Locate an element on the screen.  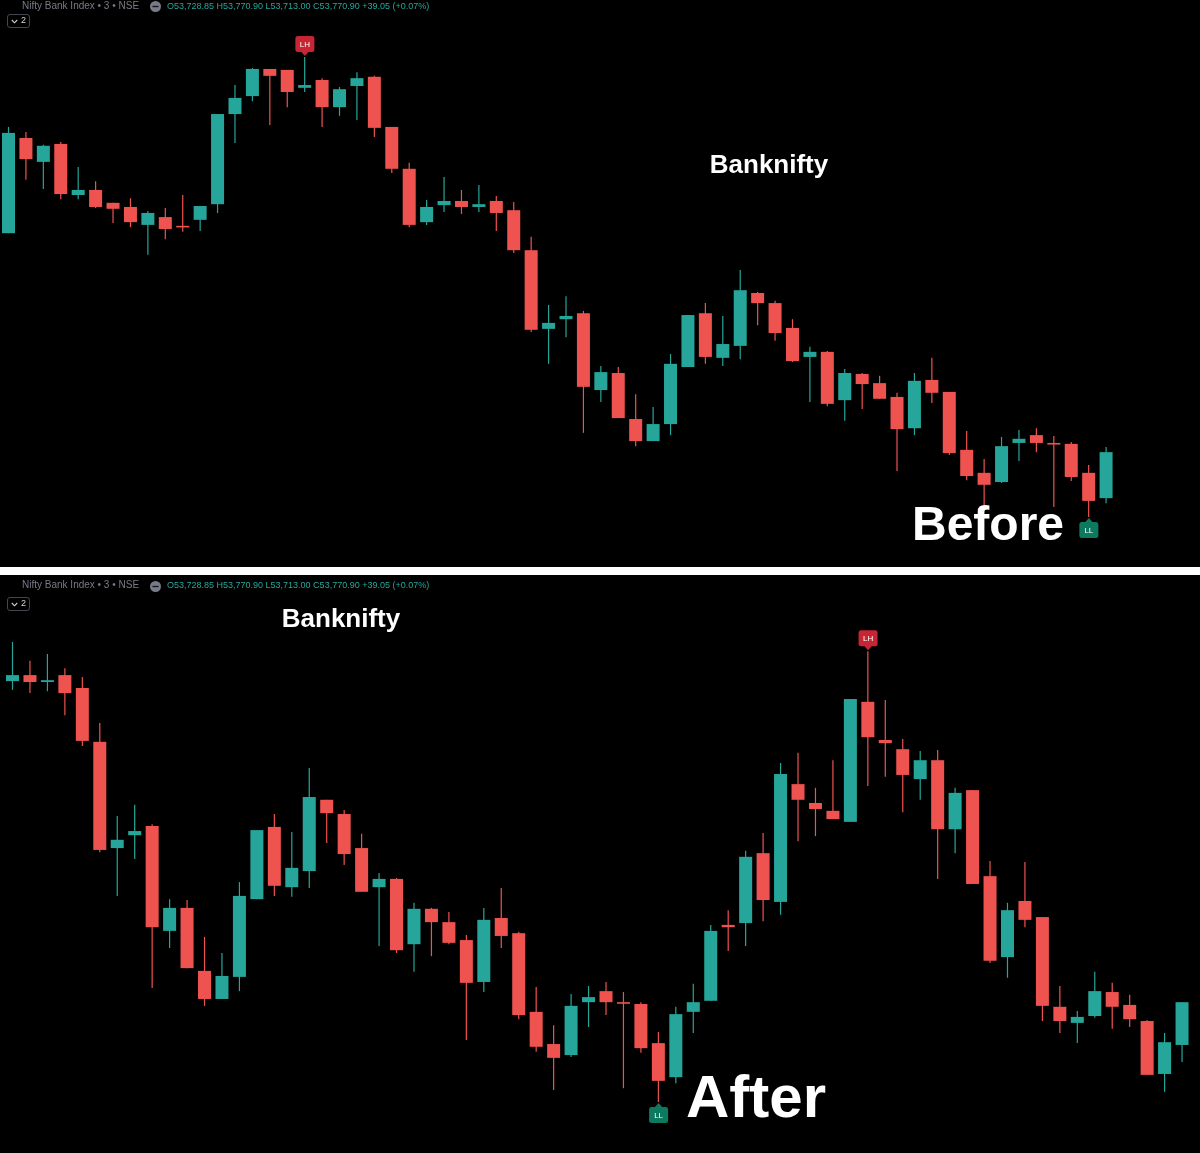
annotation: Before is located at coordinates (988, 523).